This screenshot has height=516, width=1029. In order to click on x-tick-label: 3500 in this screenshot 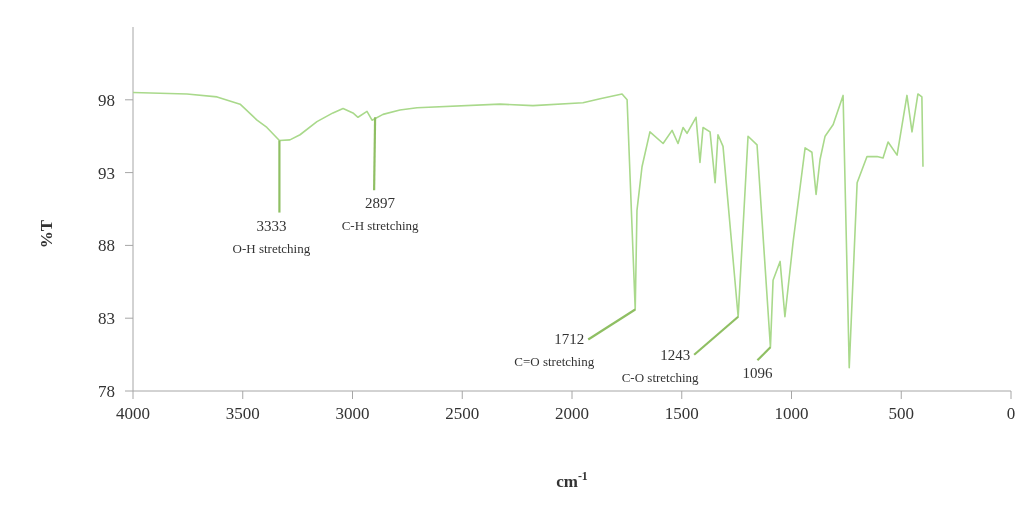, I will do `click(242, 413)`.